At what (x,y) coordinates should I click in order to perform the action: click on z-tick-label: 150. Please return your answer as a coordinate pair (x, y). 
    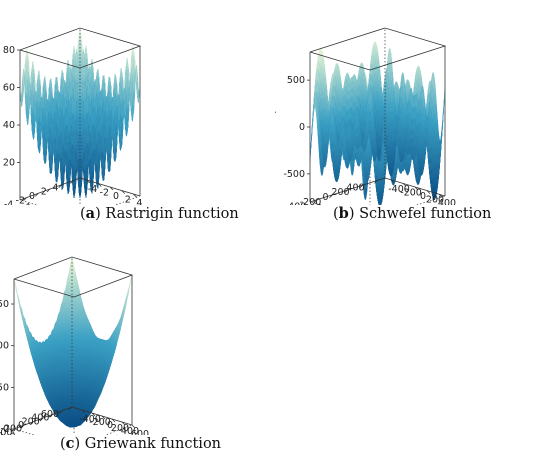
    Looking at the image, I should click on (4, 304).